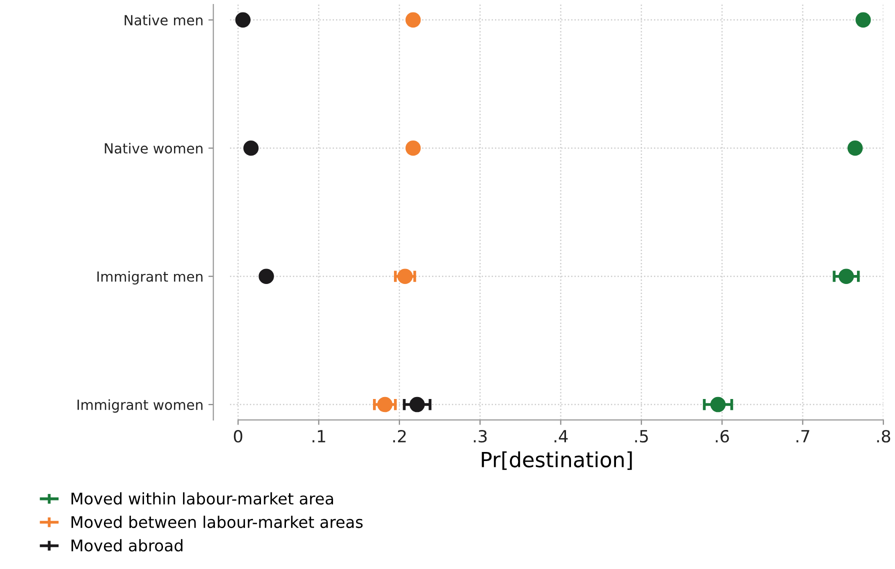  Describe the element at coordinates (238, 436) in the screenshot. I see `x-tick-label: 0` at that location.